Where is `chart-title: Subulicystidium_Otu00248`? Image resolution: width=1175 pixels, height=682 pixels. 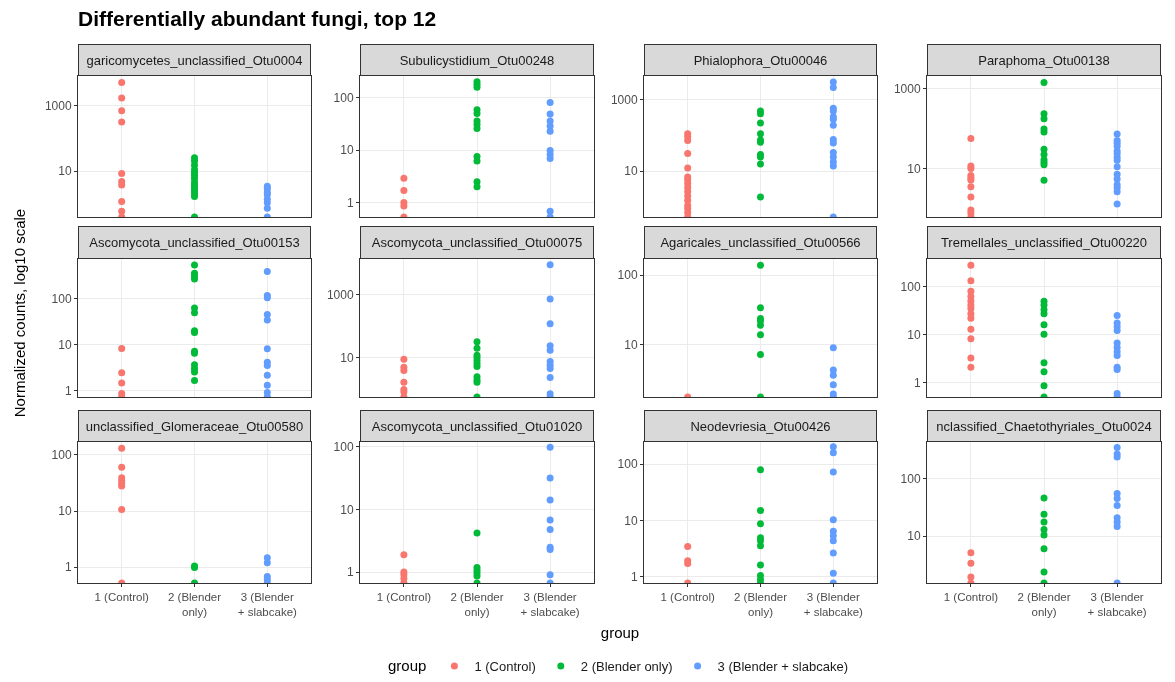
chart-title: Subulicystidium_Otu00248 is located at coordinates (477, 60).